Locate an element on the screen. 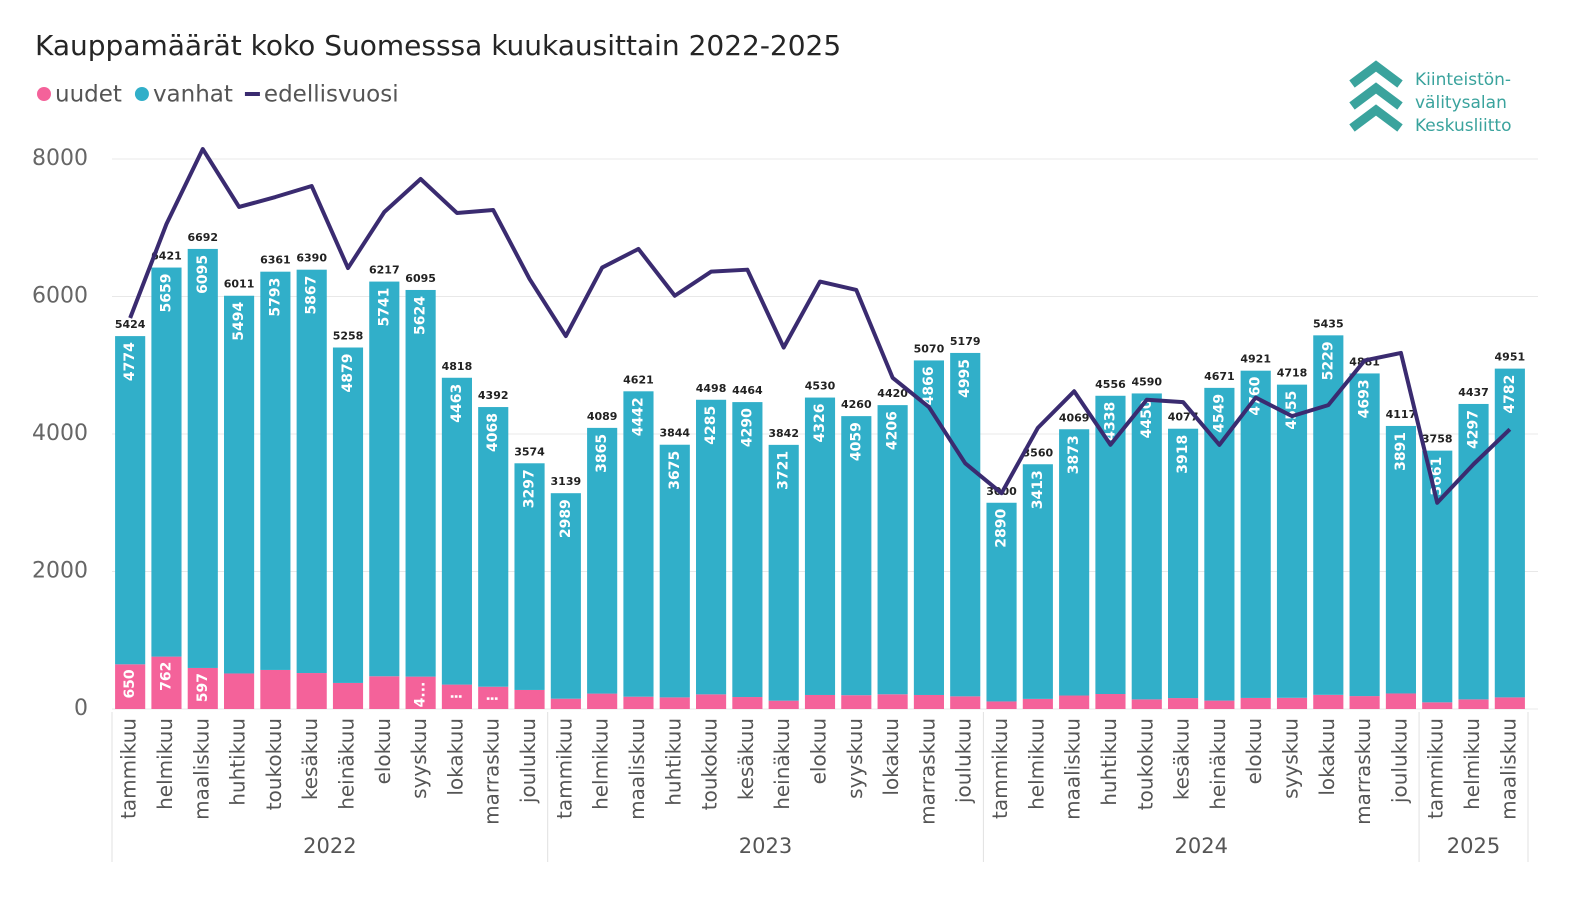  y-tick-label: 0 is located at coordinates (81, 708).